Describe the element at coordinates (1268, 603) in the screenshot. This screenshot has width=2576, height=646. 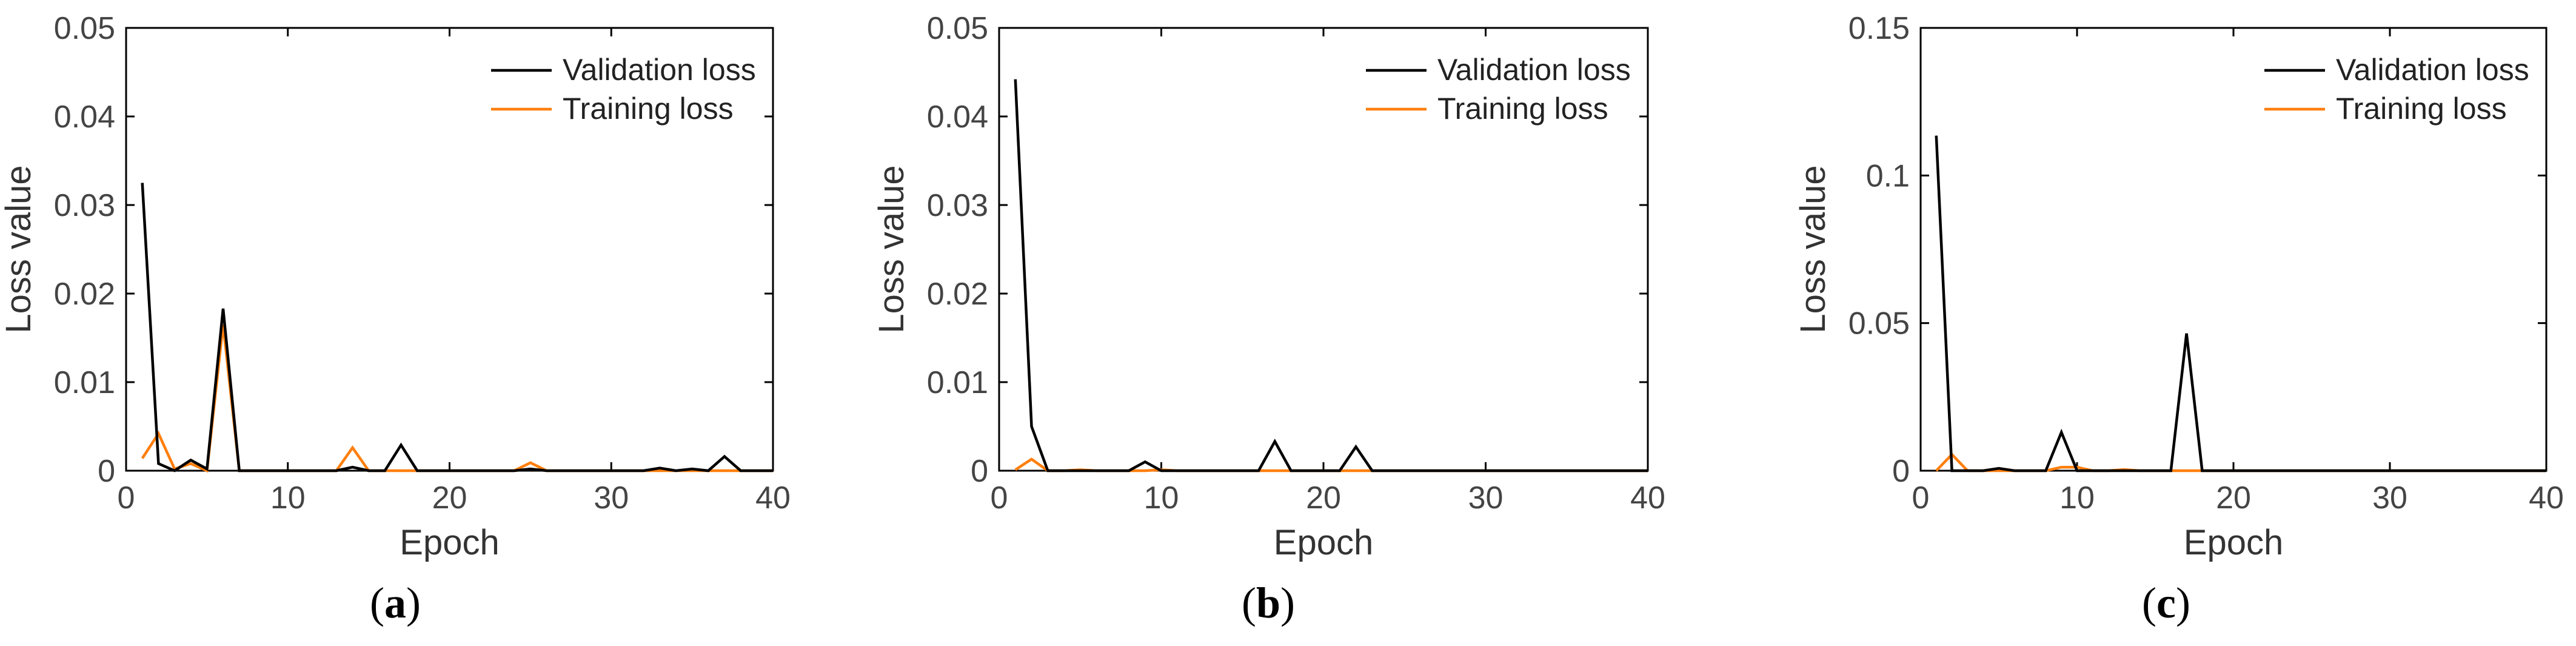
I see `panel-label: (b)` at that location.